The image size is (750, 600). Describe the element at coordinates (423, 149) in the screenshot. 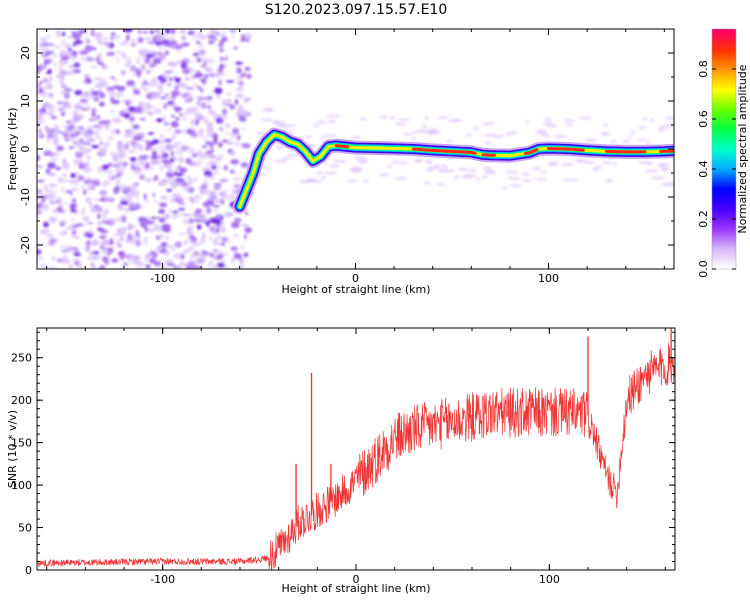

I see `ridge-peak` at that location.